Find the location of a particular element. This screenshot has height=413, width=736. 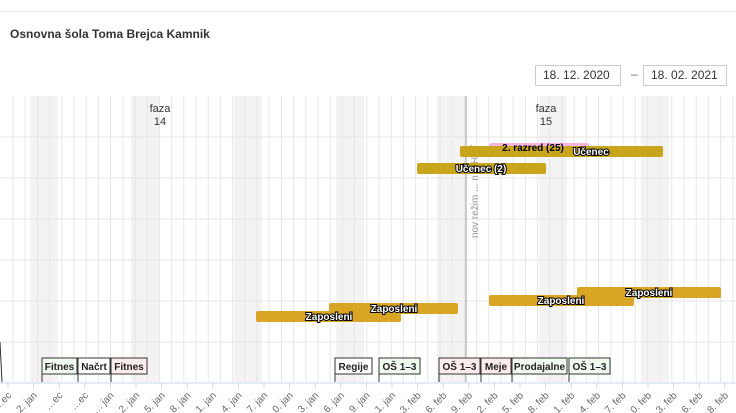

date-from-input: 18. 12. 2020 is located at coordinates (578, 75).